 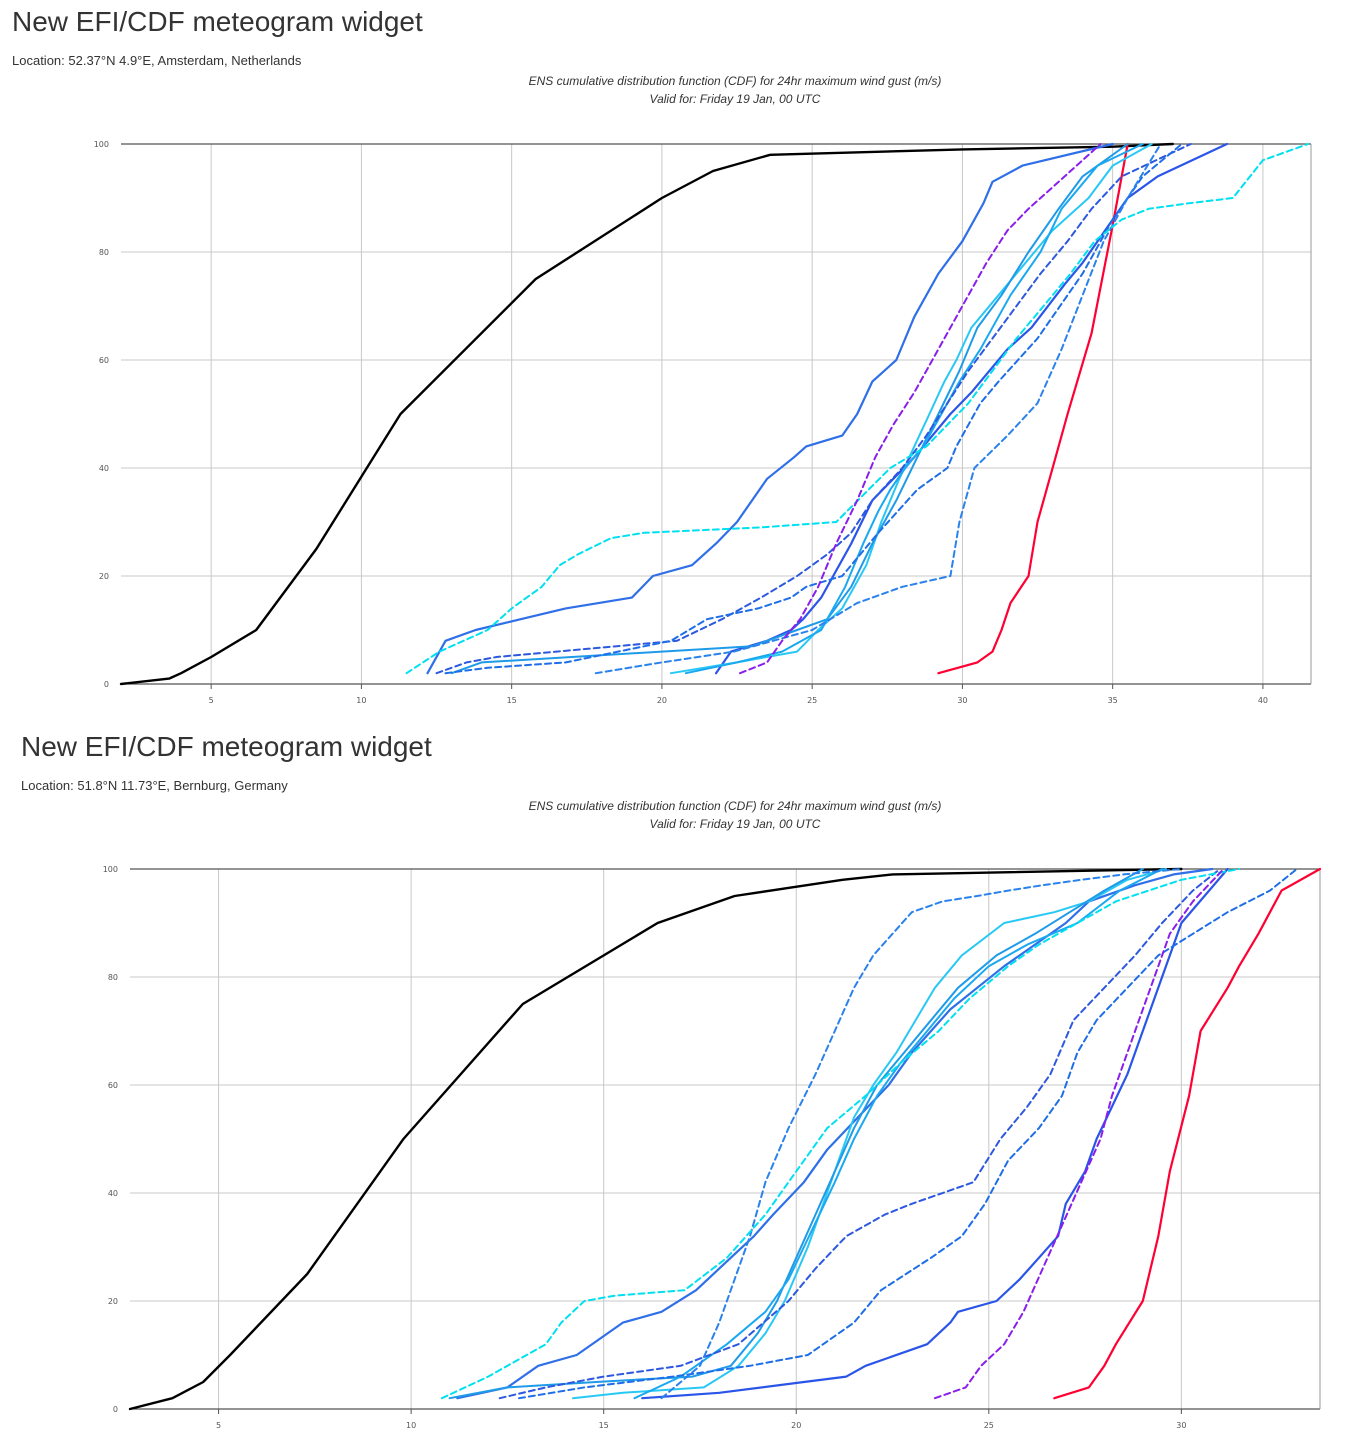 I want to click on x-tick-label: 35, so click(x=1113, y=700).